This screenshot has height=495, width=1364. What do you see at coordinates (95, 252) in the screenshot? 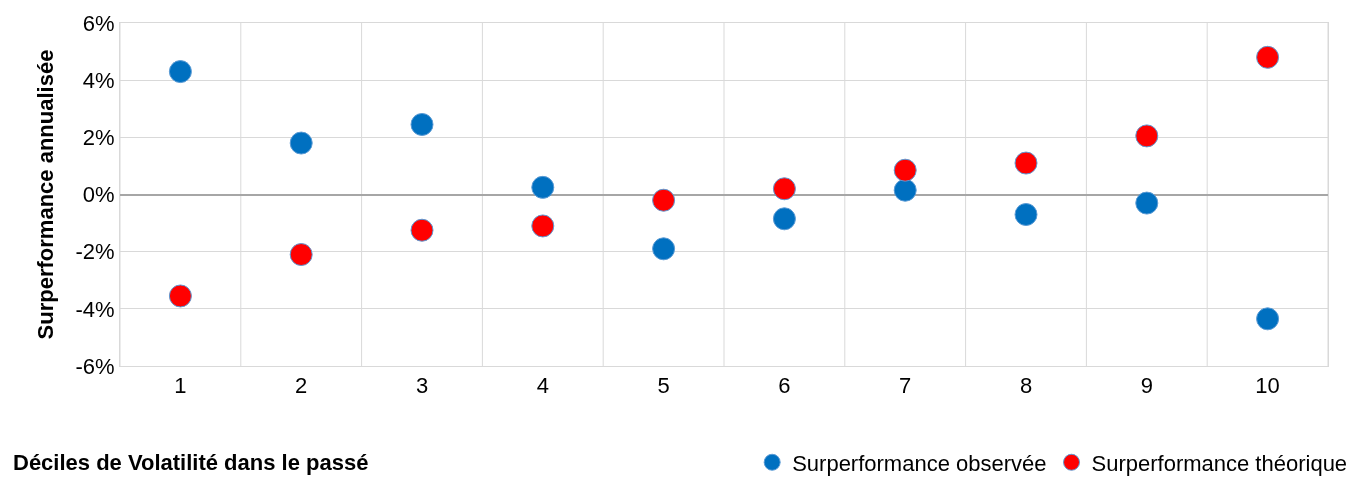
I see `y-tick-label: -2%` at bounding box center [95, 252].